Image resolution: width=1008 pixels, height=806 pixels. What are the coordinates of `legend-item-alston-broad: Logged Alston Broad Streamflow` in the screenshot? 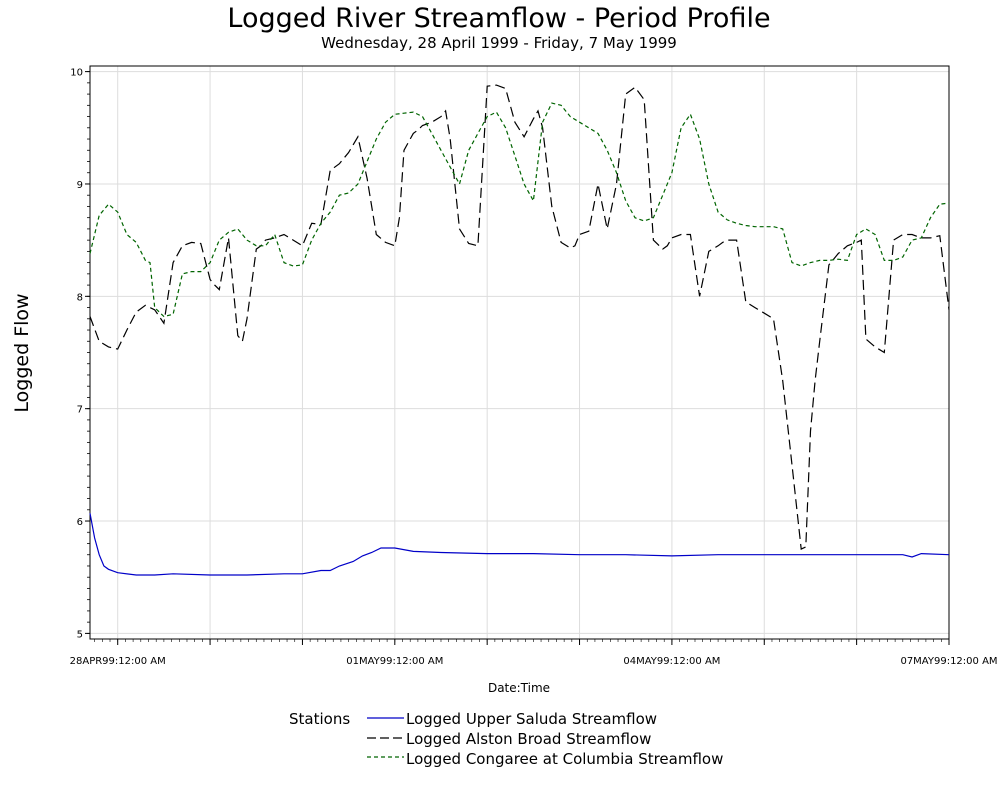 It's located at (528, 739).